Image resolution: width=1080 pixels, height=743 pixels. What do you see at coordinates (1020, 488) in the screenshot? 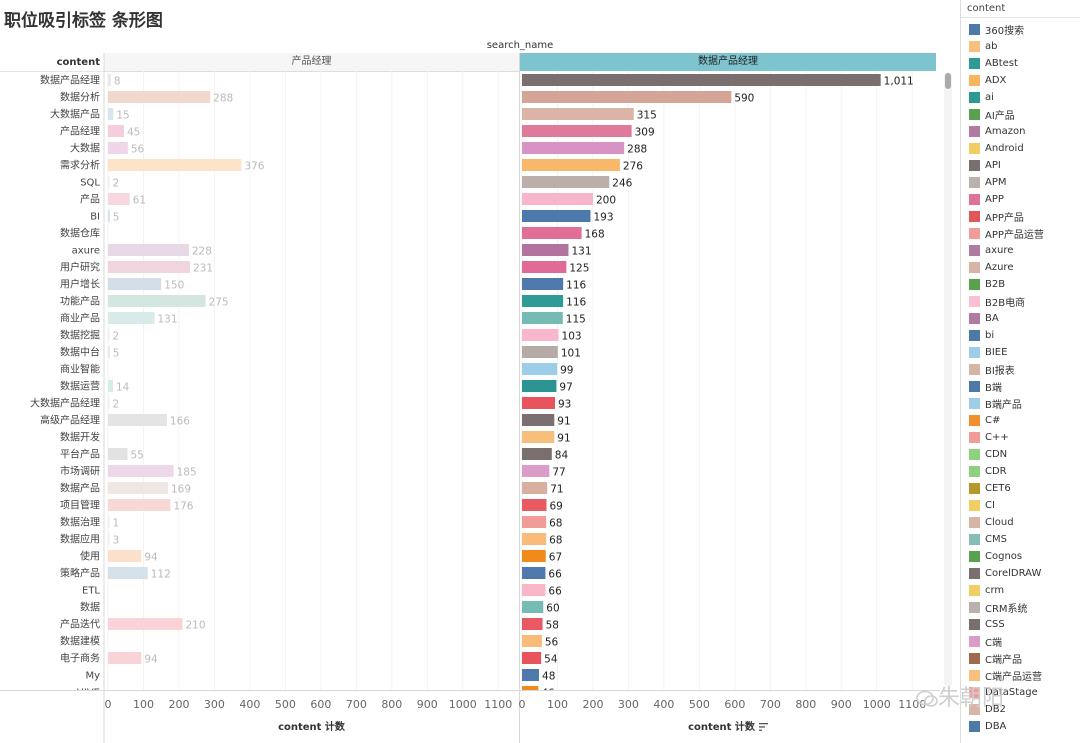
I see `legend-item: CET6` at bounding box center [1020, 488].